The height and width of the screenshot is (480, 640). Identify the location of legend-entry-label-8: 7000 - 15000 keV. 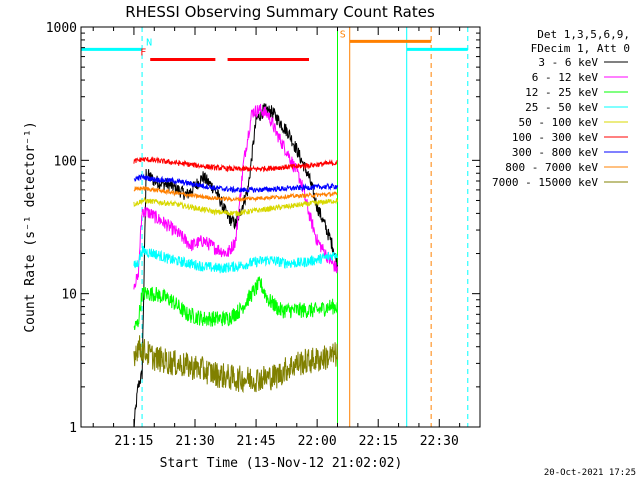
(545, 182).